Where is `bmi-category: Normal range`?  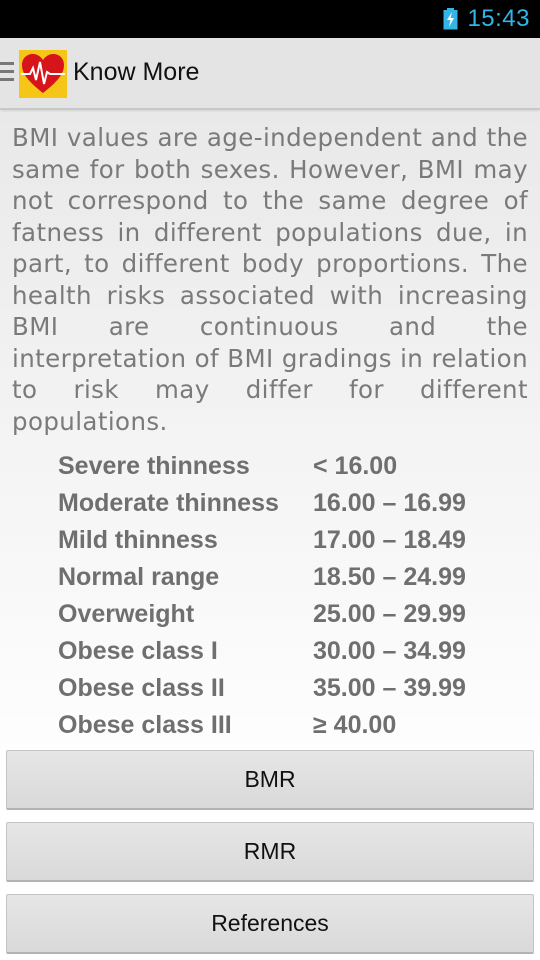 bmi-category: Normal range is located at coordinates (139, 577).